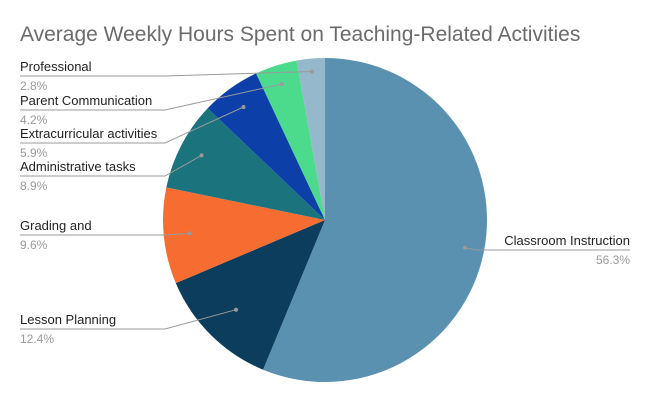 The height and width of the screenshot is (401, 650). What do you see at coordinates (105, 234) in the screenshot?
I see `leader-line-grading-and` at bounding box center [105, 234].